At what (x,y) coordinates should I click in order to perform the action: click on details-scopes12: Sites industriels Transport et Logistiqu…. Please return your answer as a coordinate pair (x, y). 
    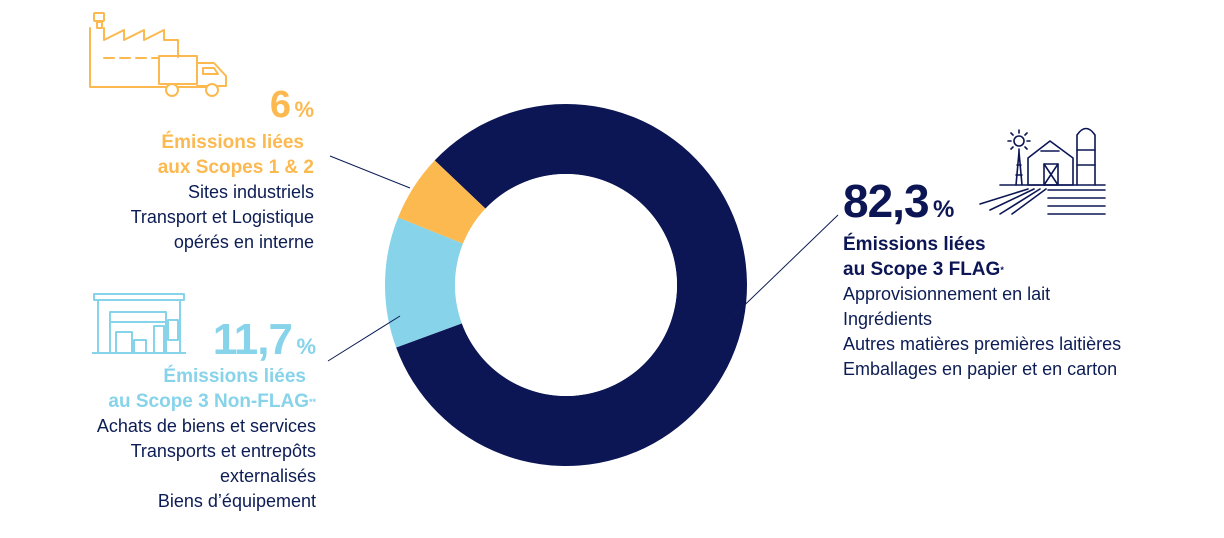
    Looking at the image, I should click on (222, 217).